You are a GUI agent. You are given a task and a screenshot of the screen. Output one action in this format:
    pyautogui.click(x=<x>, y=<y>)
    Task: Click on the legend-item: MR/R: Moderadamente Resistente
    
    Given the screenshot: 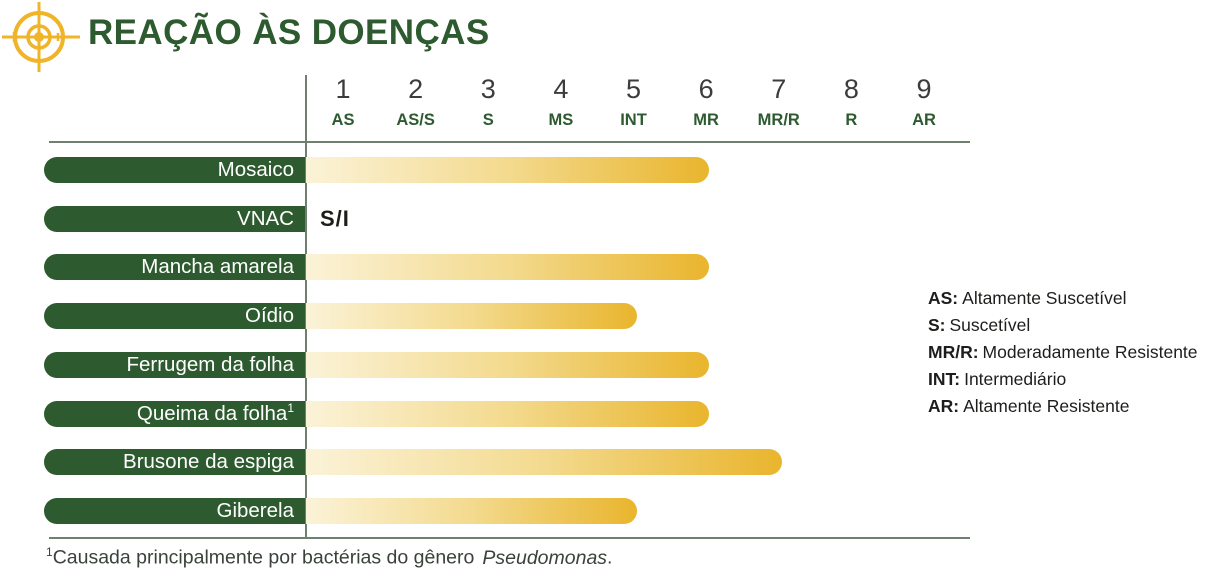 What is the action you would take?
    pyautogui.click(x=1063, y=352)
    